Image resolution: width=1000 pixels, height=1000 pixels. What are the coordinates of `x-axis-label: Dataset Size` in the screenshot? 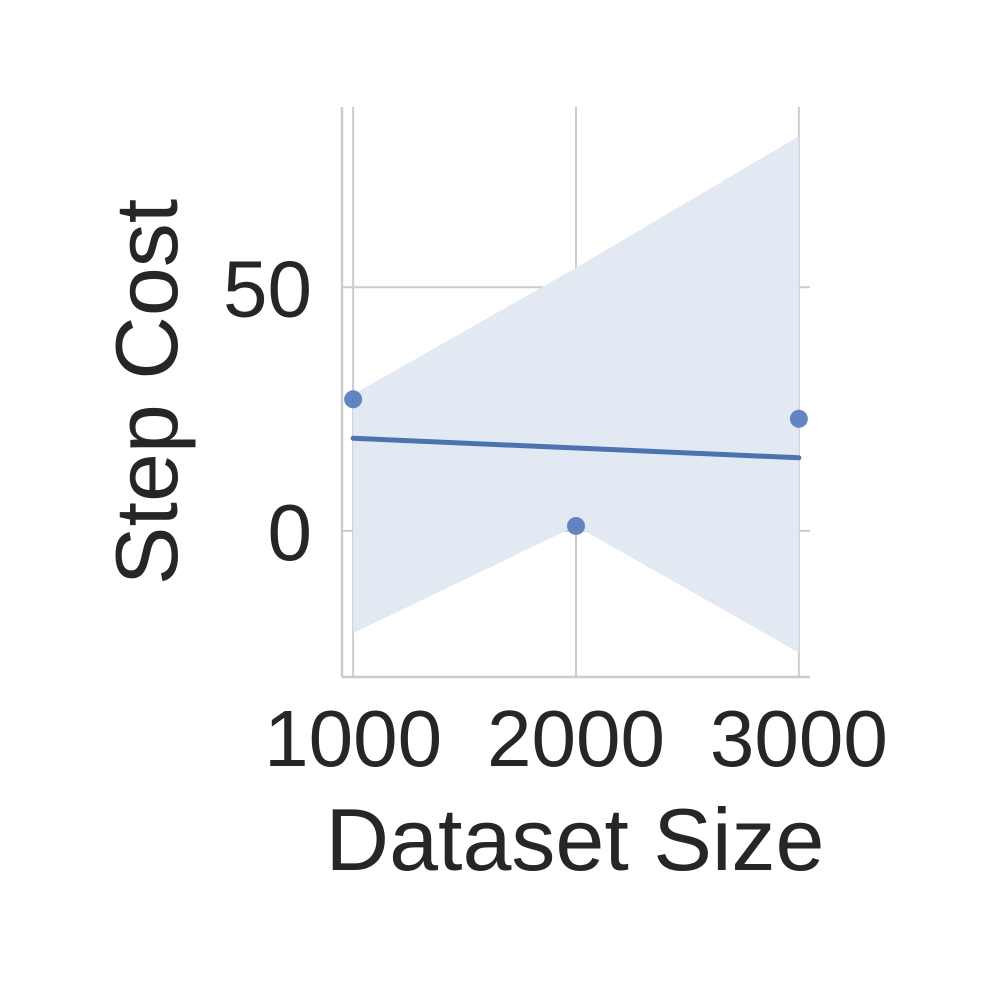 It's located at (575, 839).